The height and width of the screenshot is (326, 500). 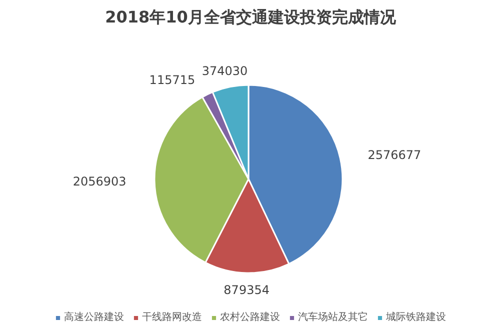 What do you see at coordinates (225, 71) in the screenshot?
I see `data-label: 374030` at bounding box center [225, 71].